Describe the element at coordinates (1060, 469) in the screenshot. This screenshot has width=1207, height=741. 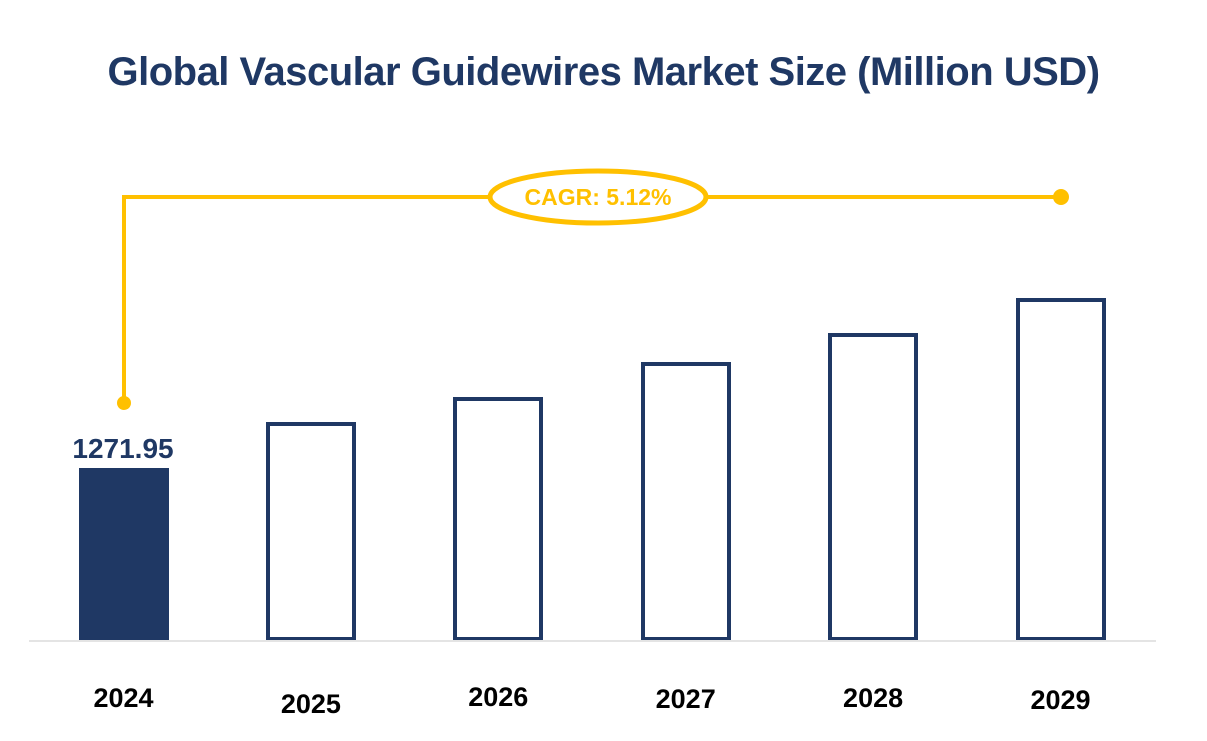
I see `bar-2029` at that location.